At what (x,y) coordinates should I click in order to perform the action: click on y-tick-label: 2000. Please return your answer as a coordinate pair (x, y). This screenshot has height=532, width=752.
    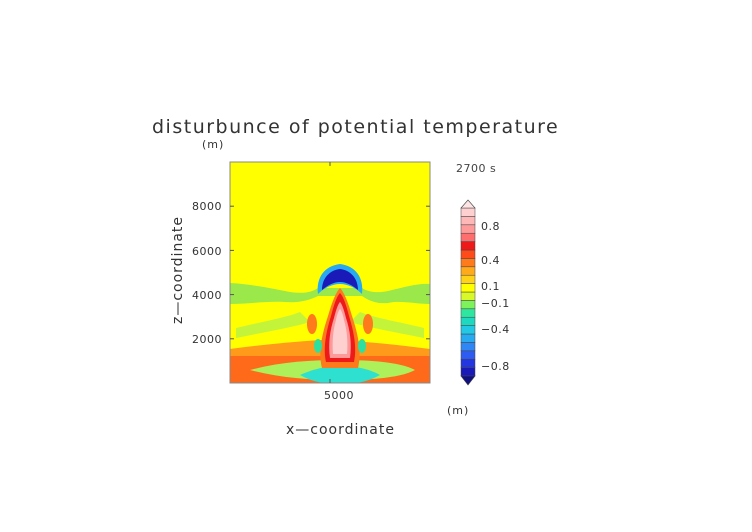
    Looking at the image, I should click on (207, 339).